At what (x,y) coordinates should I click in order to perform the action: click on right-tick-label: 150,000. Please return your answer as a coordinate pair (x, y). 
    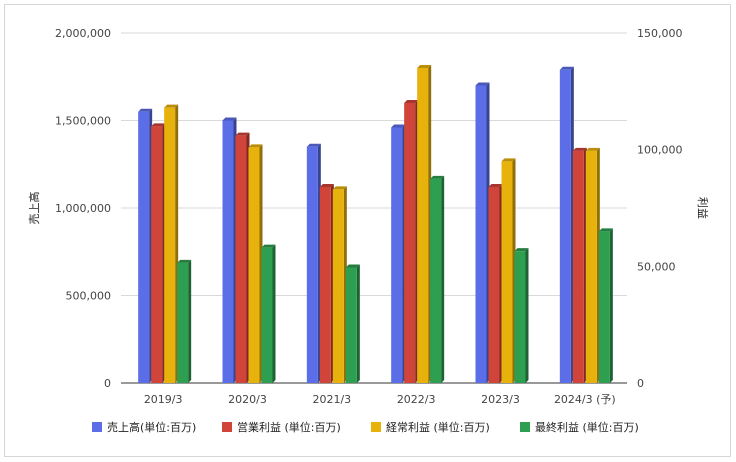
    Looking at the image, I should click on (660, 33).